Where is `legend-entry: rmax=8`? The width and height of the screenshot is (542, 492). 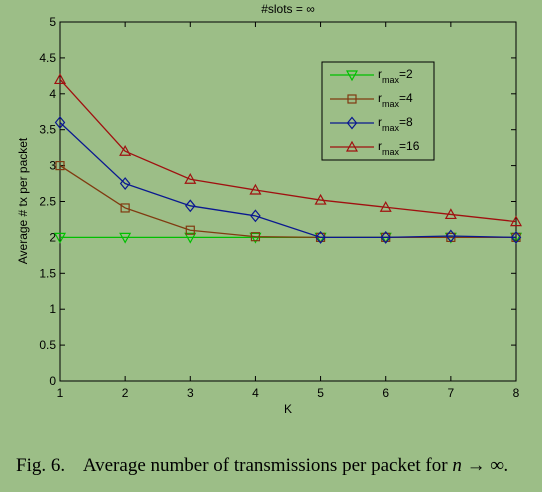 legend-entry: rmax=8 is located at coordinates (371, 124).